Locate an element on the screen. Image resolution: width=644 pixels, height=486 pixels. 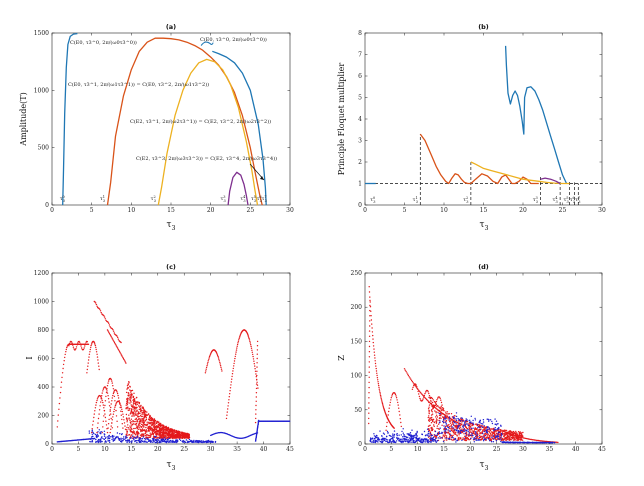
y-tick-label: 800 is located at coordinates (44, 330).